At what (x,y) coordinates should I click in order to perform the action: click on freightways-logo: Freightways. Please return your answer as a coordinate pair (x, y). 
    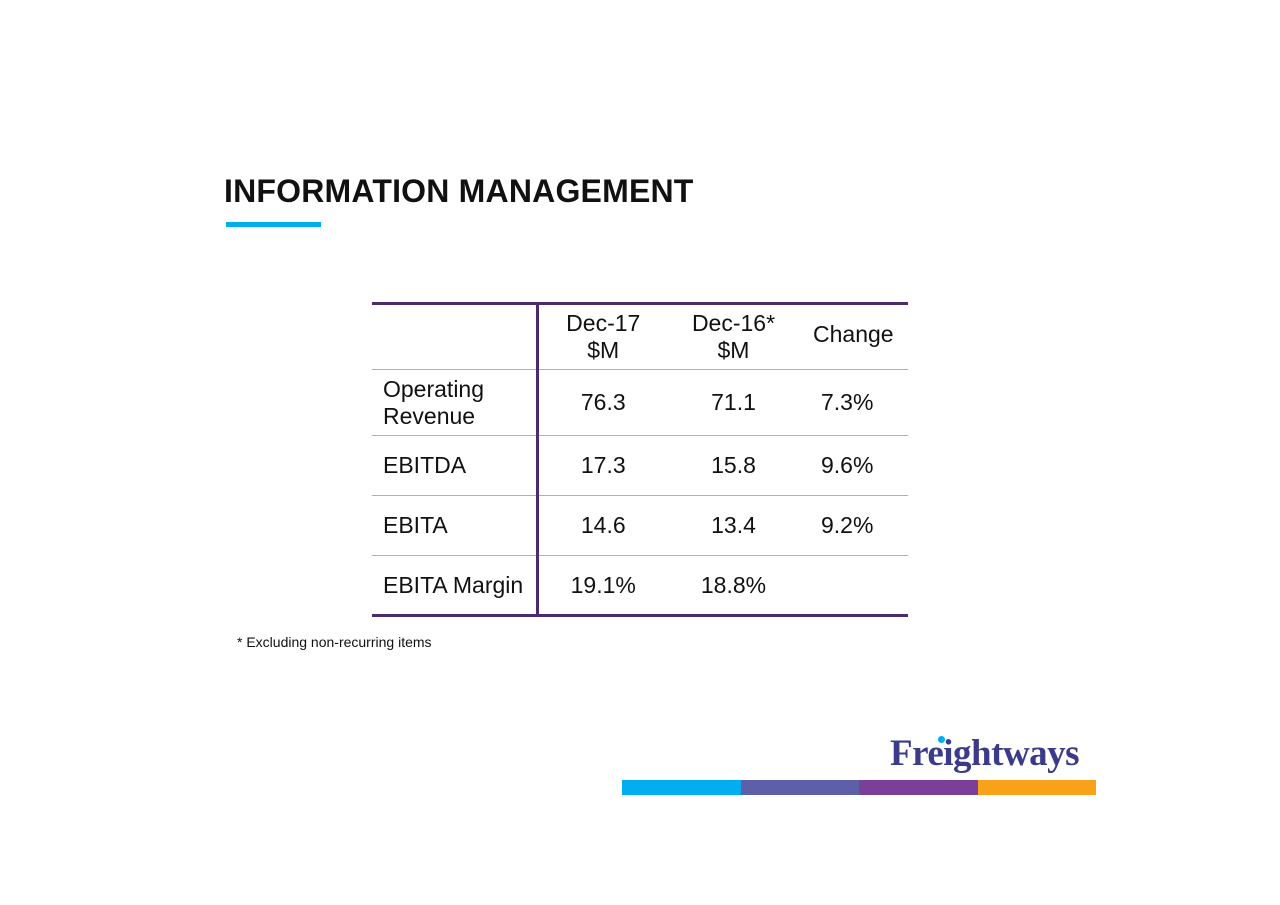
    Looking at the image, I should click on (985, 753).